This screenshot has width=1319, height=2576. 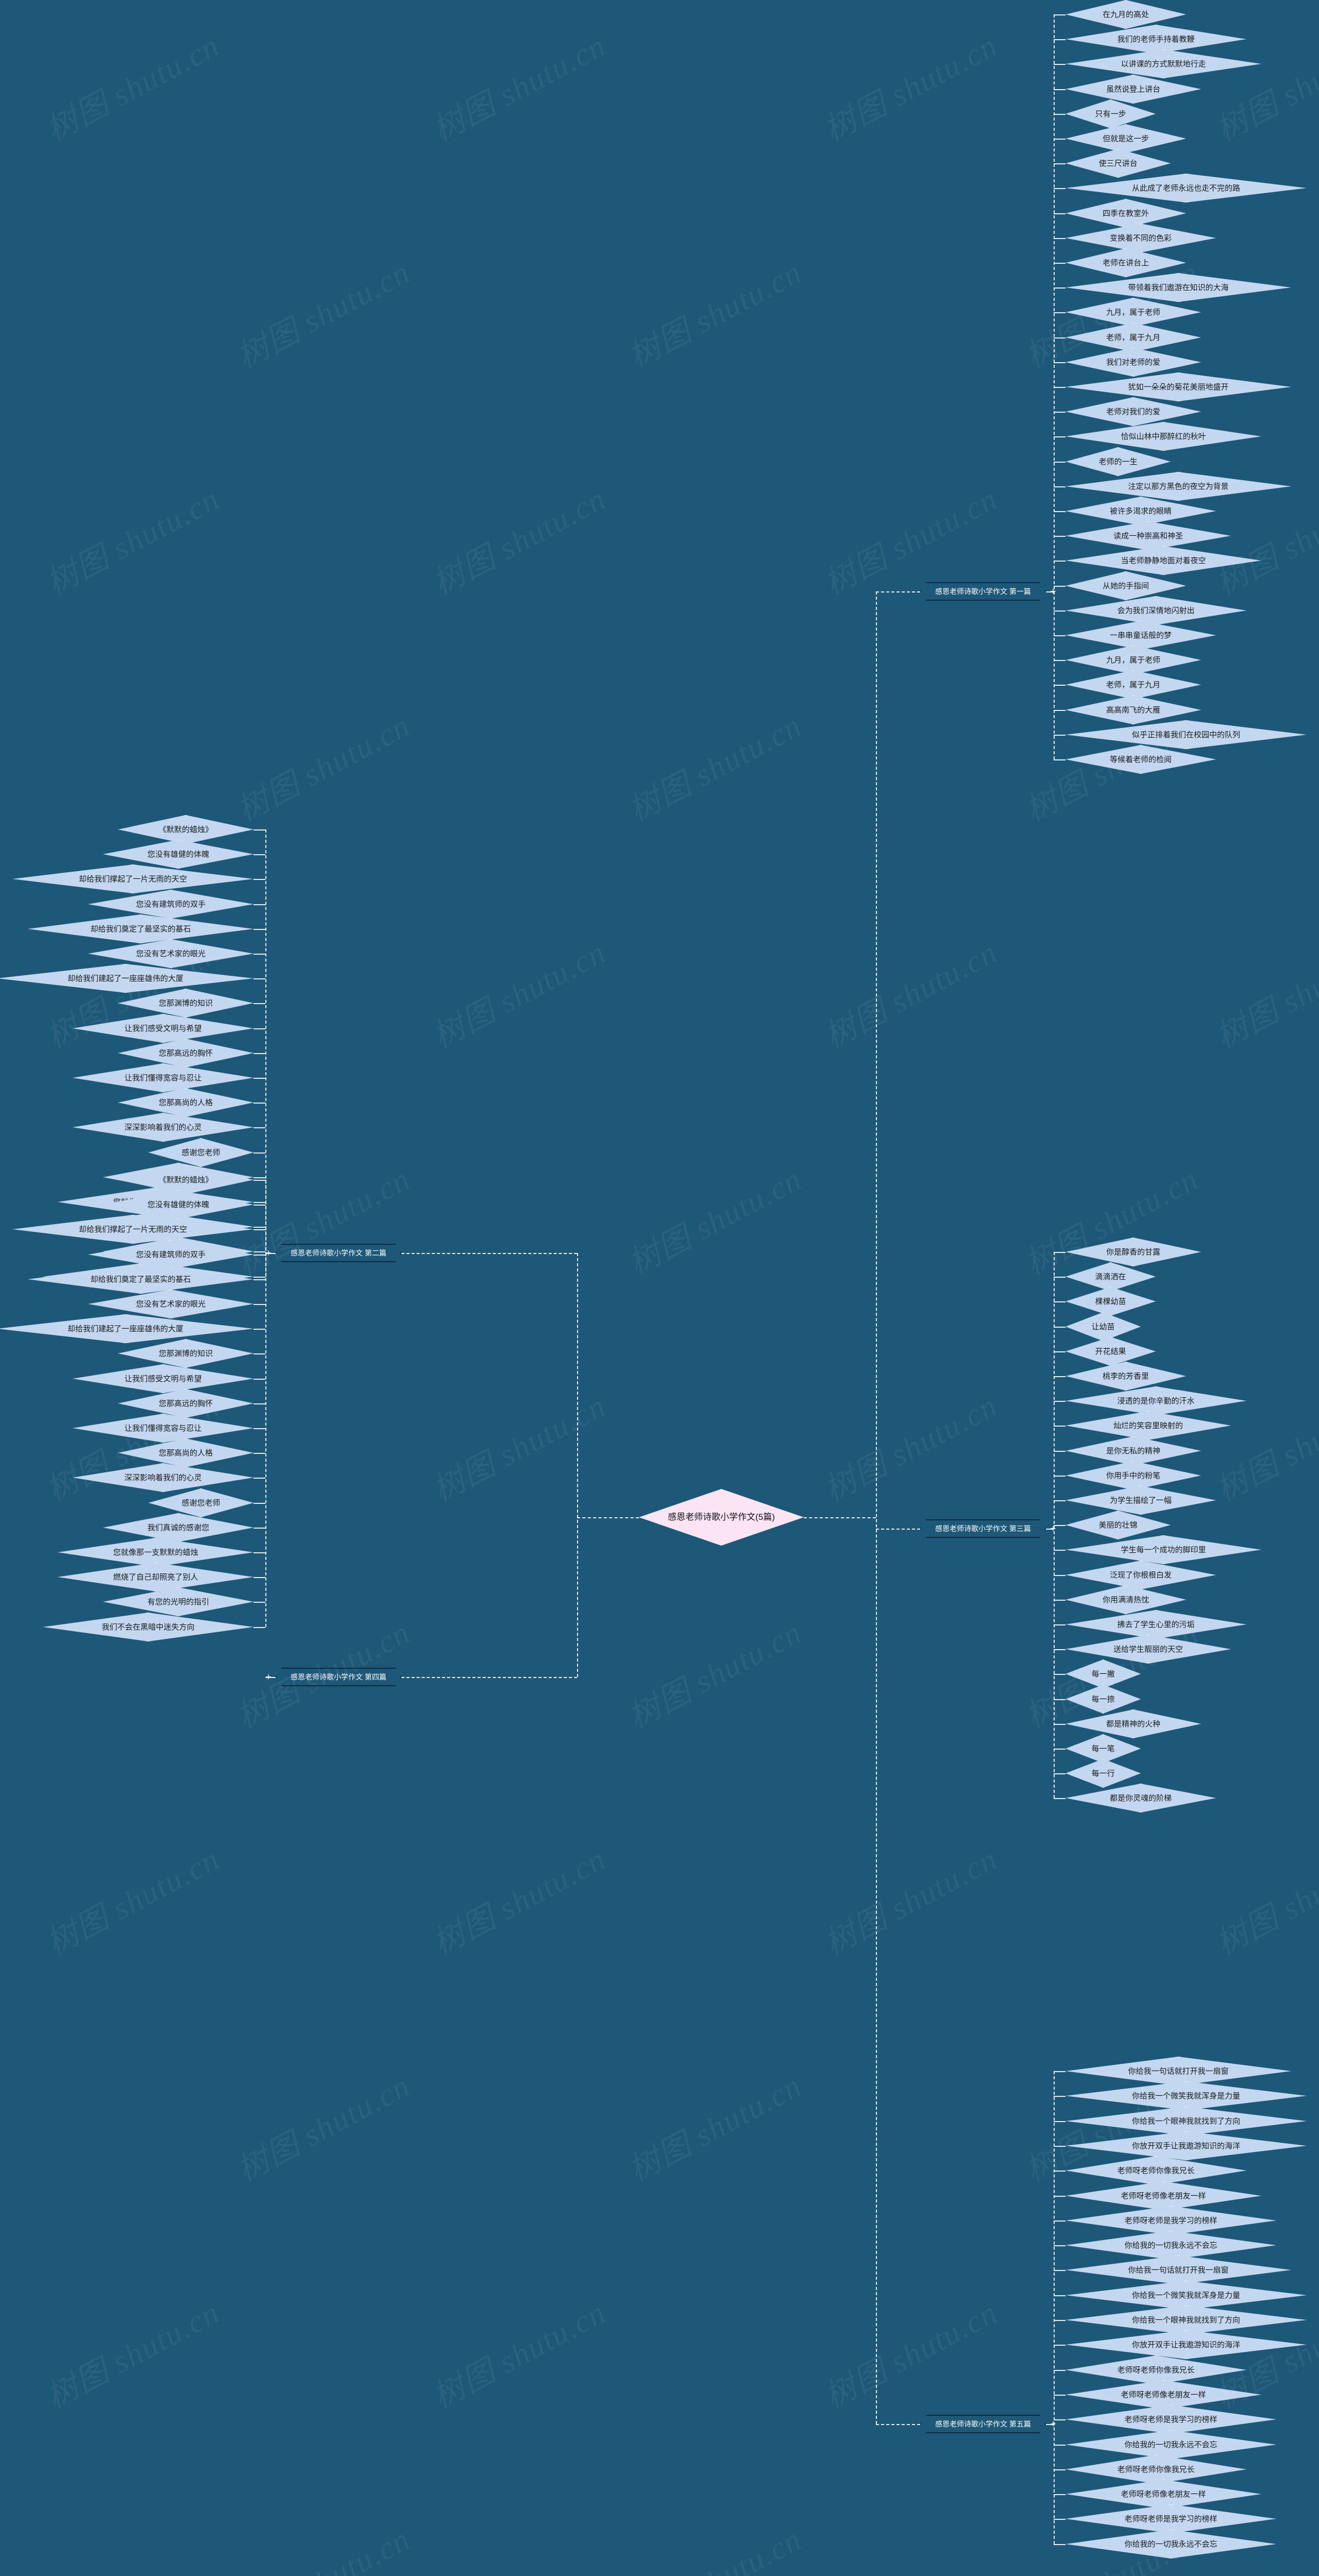 I want to click on branch-node: 感恩老师诗歌小学作文 第一篇, so click(x=983, y=591).